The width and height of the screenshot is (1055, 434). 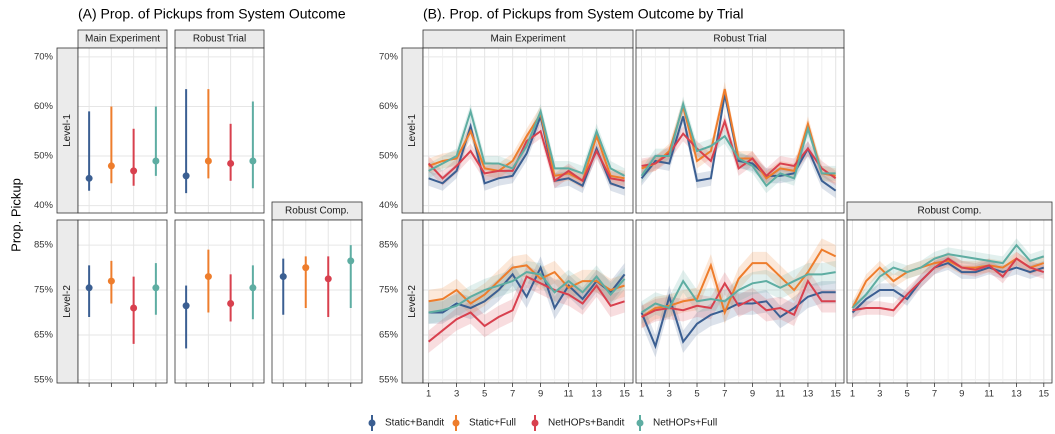 What do you see at coordinates (685, 423) in the screenshot?
I see `legend-label: NetHOPs+Full` at bounding box center [685, 423].